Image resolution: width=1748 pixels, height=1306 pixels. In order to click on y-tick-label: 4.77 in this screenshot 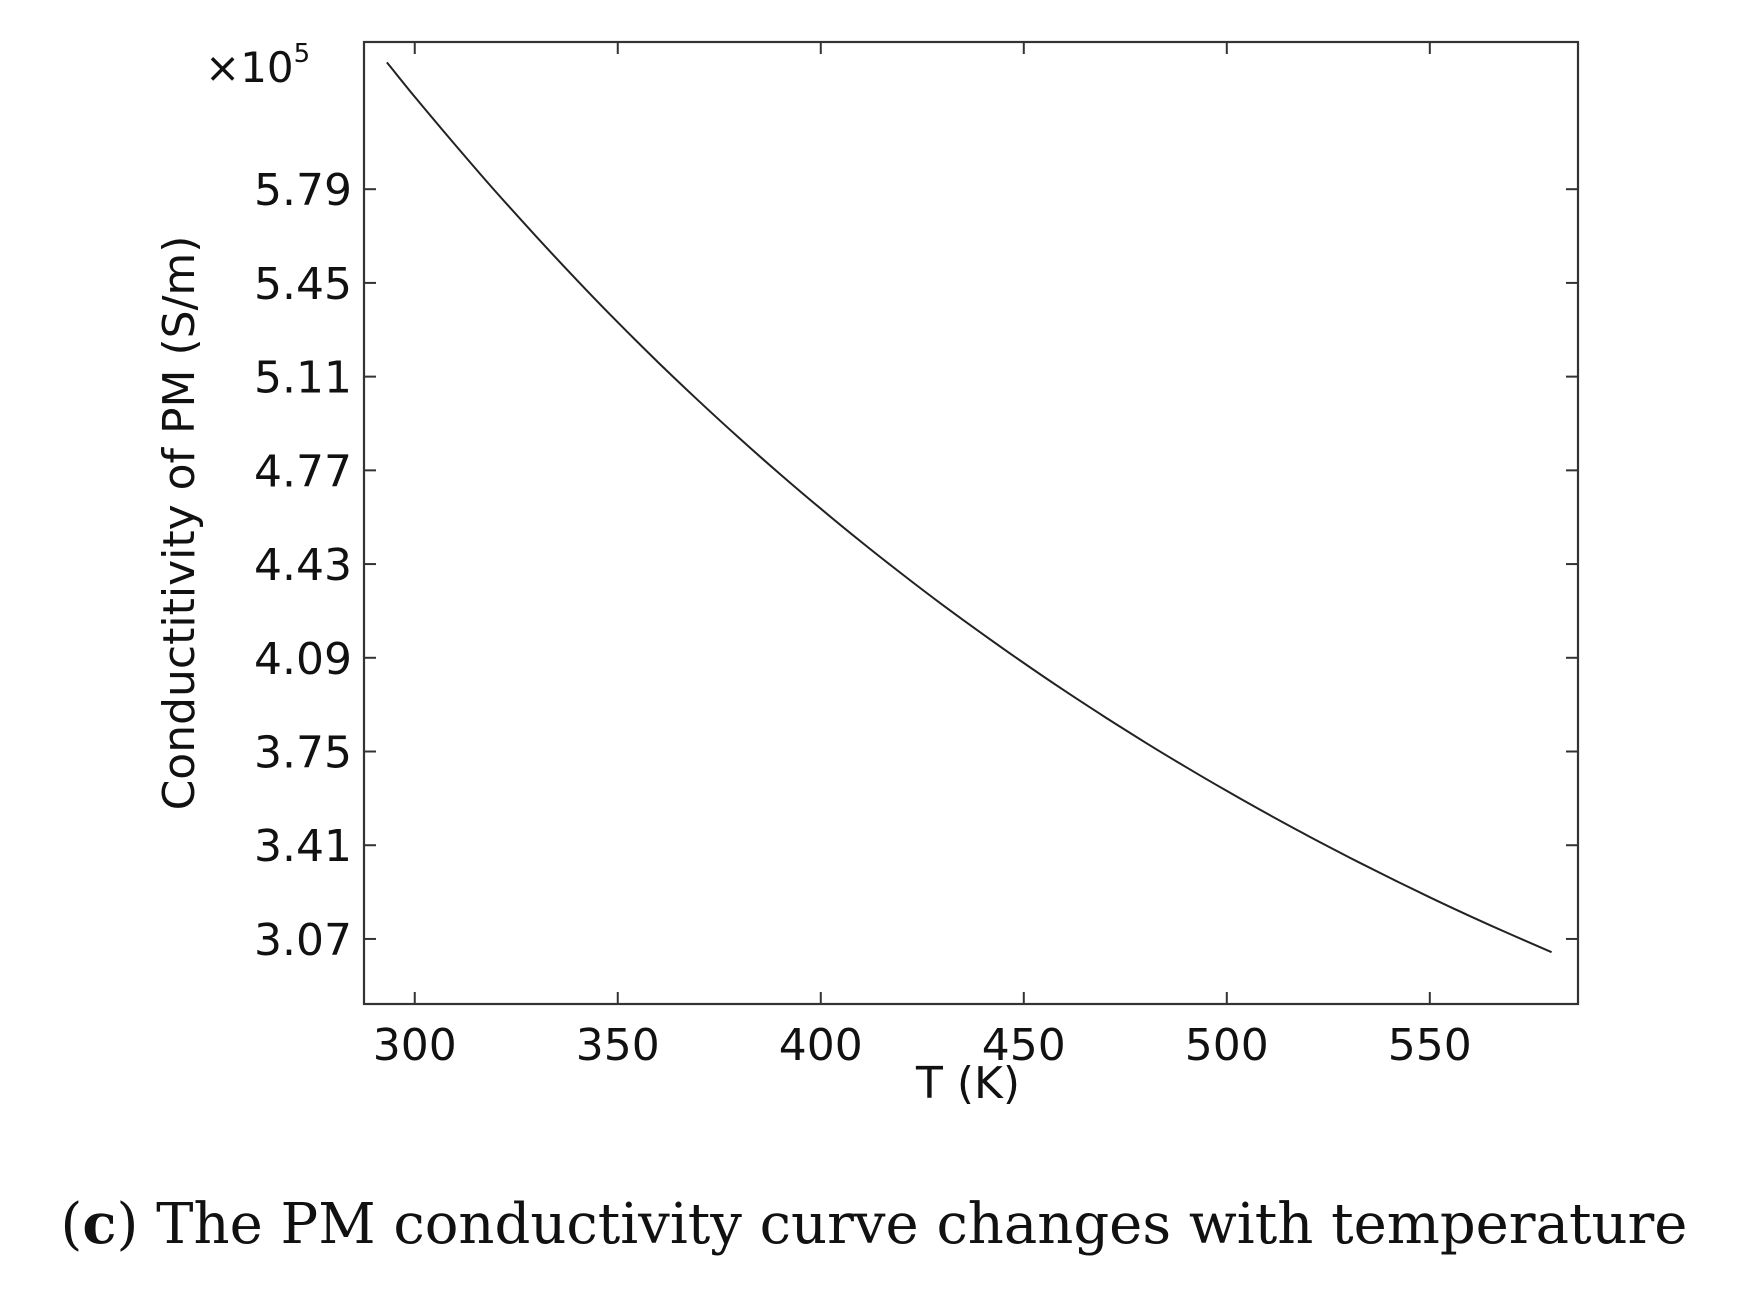, I will do `click(303, 471)`.